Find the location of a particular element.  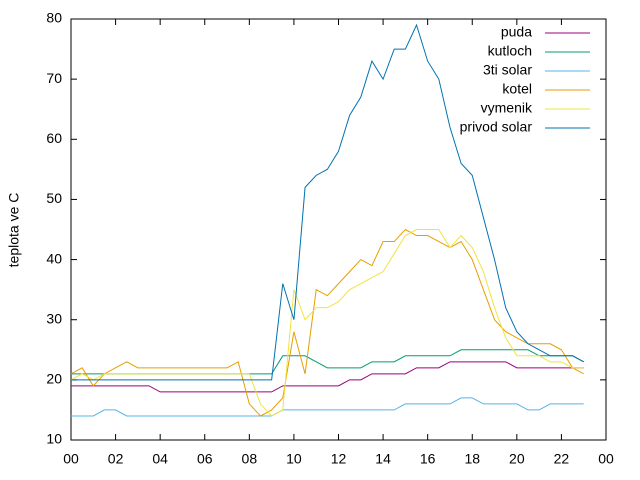

y-axis-label: teplota ve C is located at coordinates (14, 230).